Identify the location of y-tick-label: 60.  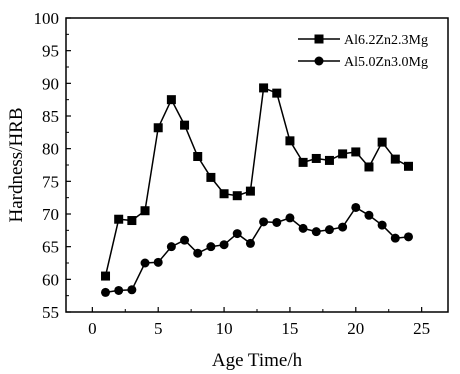
(50, 279).